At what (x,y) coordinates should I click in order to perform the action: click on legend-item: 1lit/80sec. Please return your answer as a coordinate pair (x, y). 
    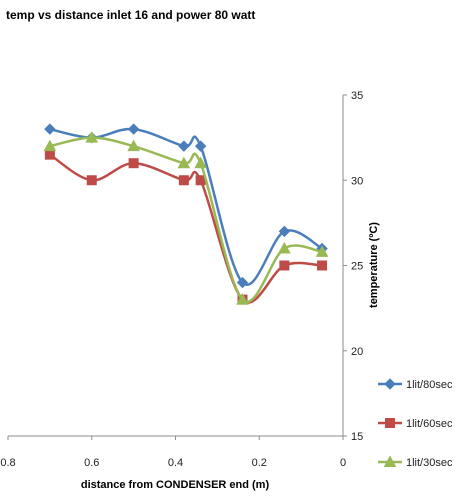
    Looking at the image, I should click on (415, 384).